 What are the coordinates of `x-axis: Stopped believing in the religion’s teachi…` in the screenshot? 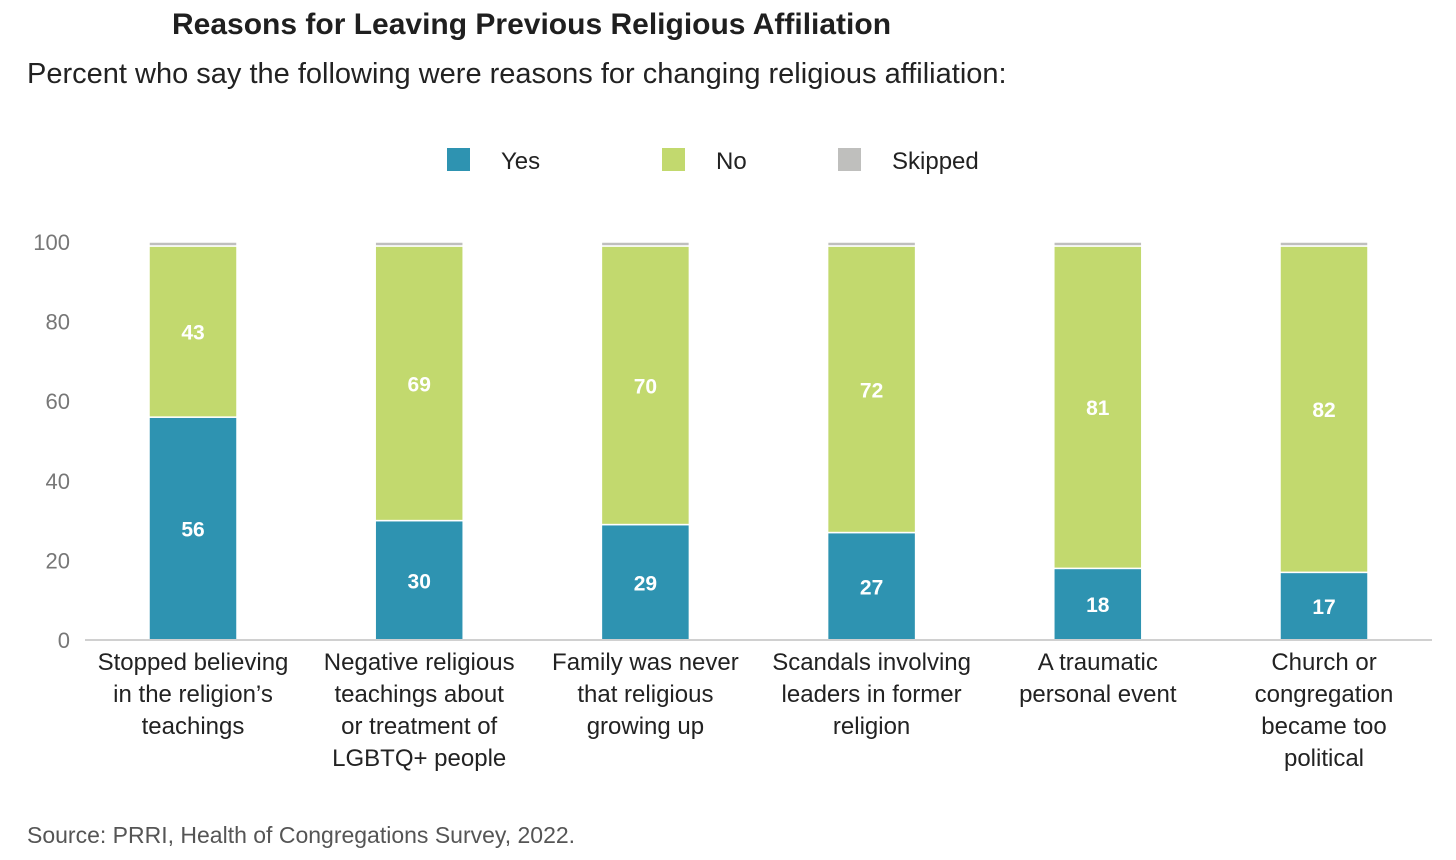 It's located at (758, 705).